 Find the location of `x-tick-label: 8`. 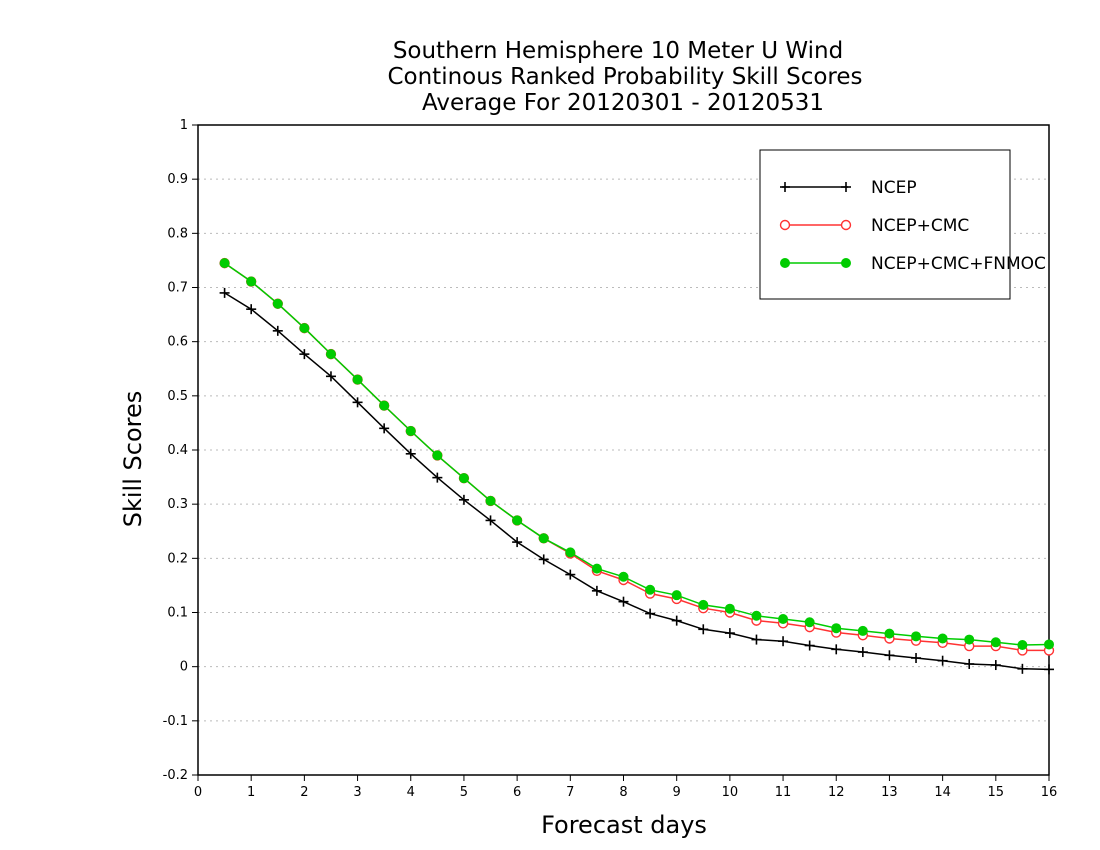

x-tick-label: 8 is located at coordinates (623, 792).